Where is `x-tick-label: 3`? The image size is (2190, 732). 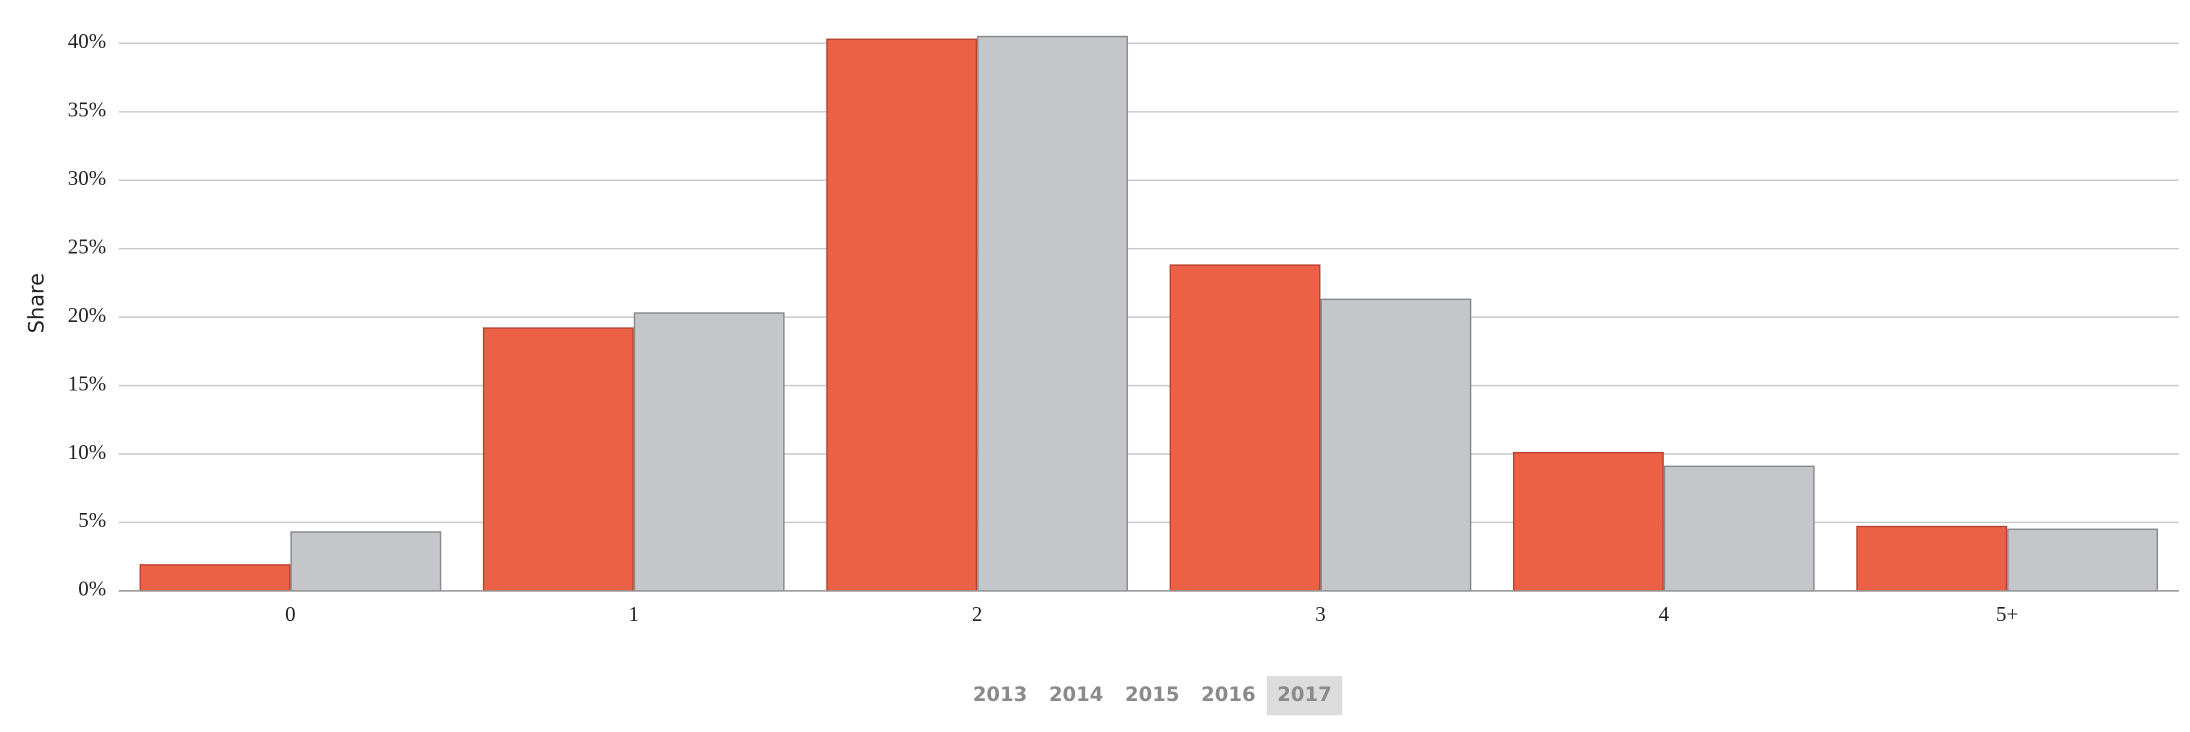 x-tick-label: 3 is located at coordinates (1320, 614).